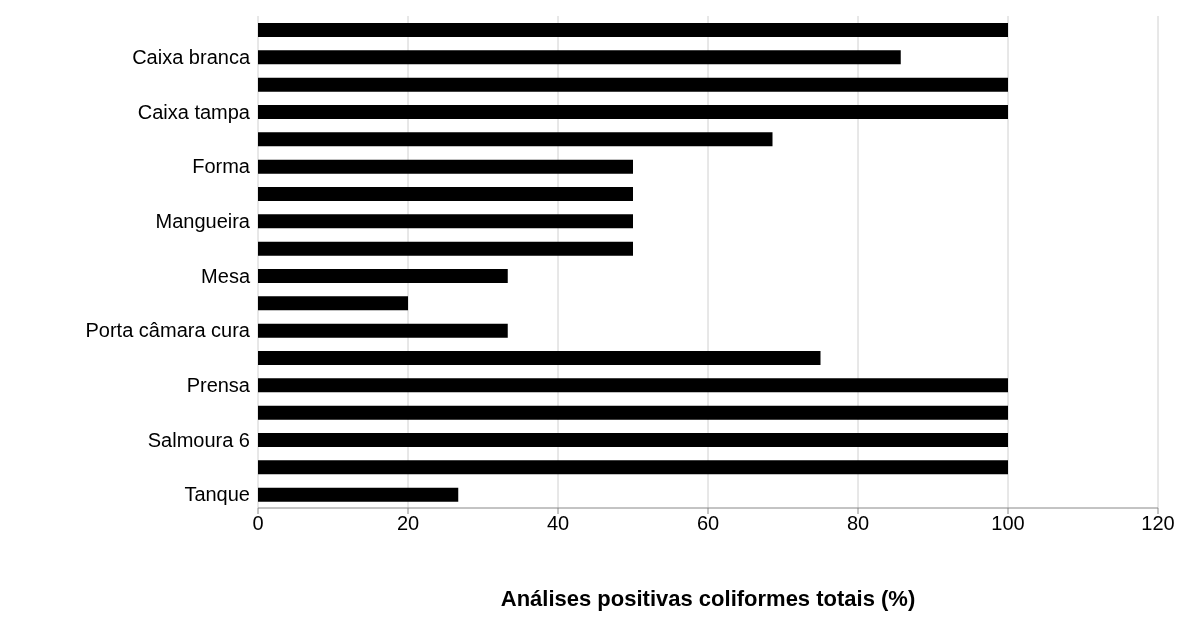  What do you see at coordinates (858, 523) in the screenshot?
I see `x-tick-label: 80` at bounding box center [858, 523].